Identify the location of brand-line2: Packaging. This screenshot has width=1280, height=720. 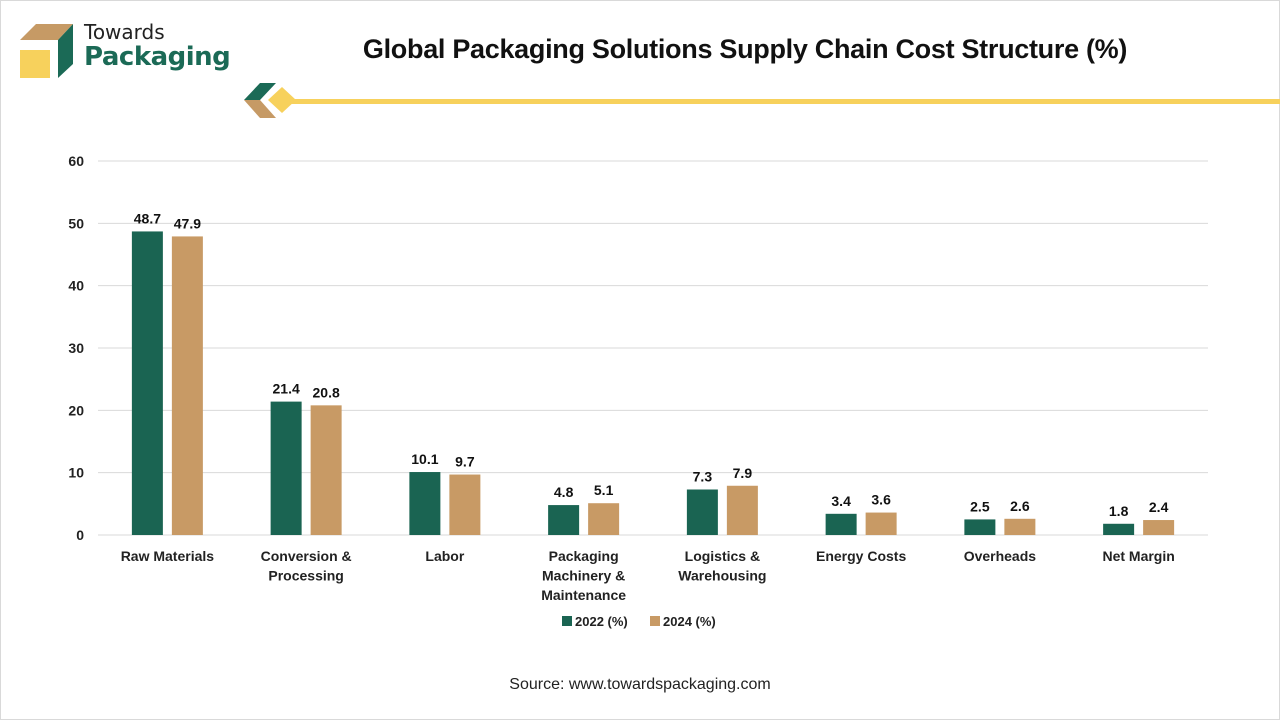
(157, 57).